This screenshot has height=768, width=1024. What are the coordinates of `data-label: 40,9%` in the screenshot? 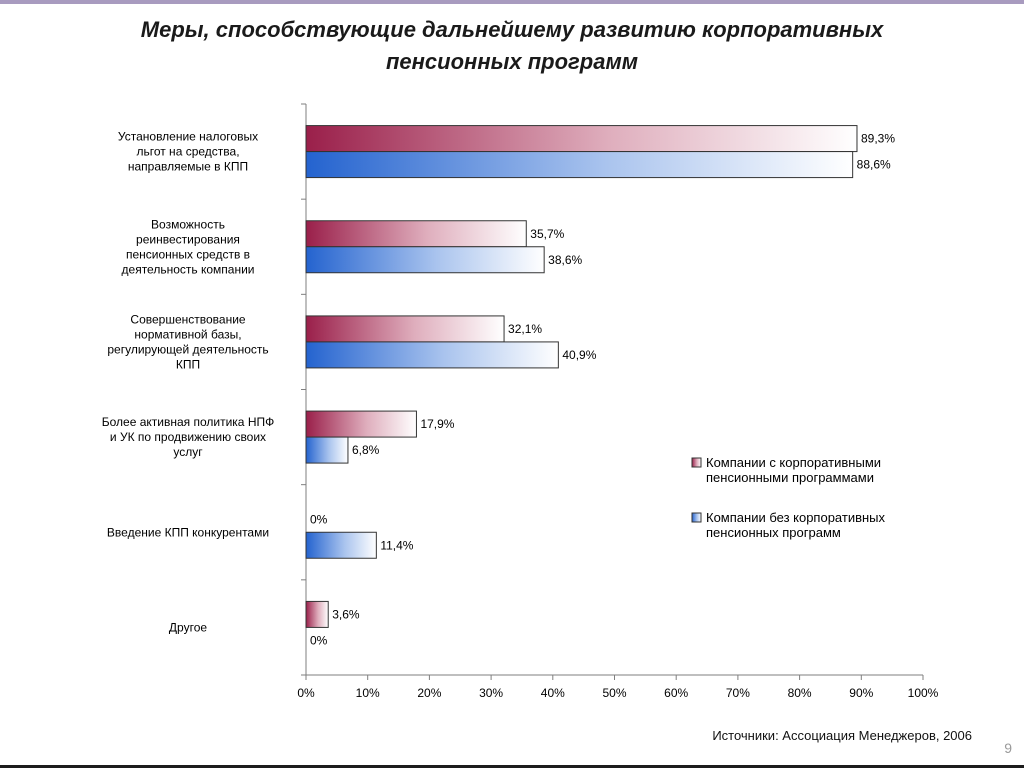 It's located at (579, 355).